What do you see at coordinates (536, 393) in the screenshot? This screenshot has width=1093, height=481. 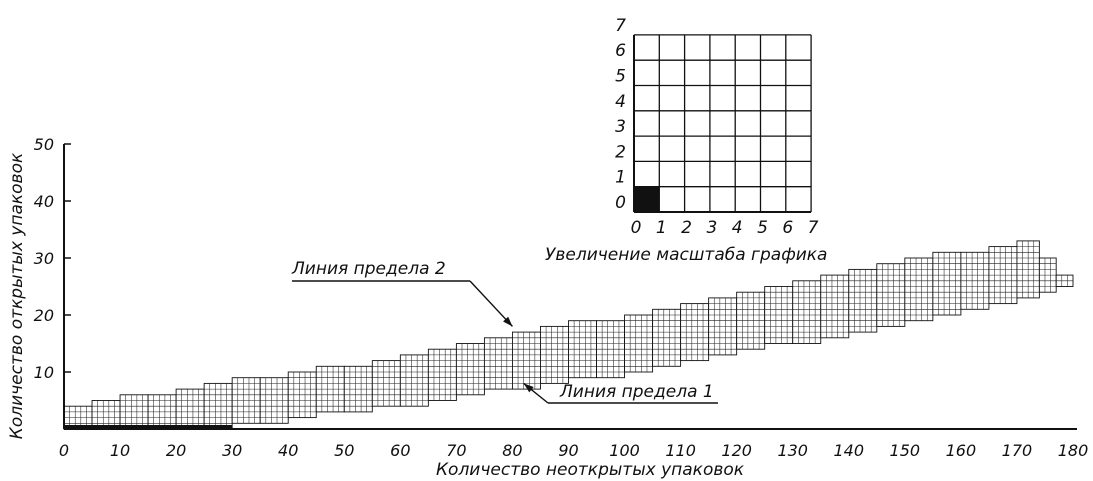 I see `limit-line-1-arrow` at bounding box center [536, 393].